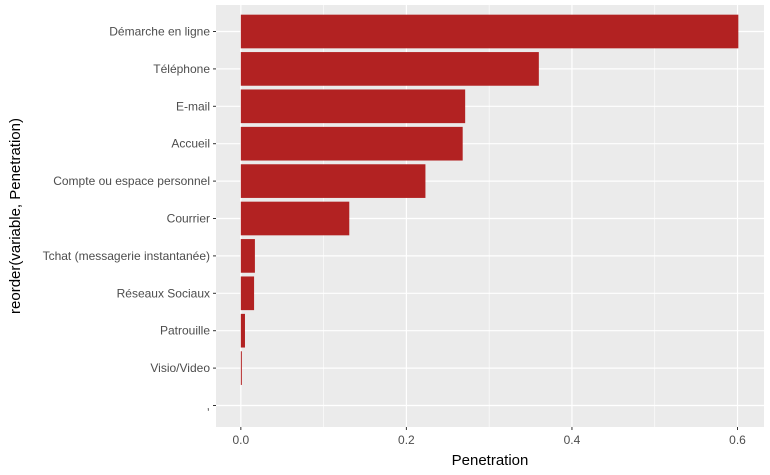 The image size is (770, 475). What do you see at coordinates (188, 219) in the screenshot?
I see `y-tick-label: Courrier` at bounding box center [188, 219].